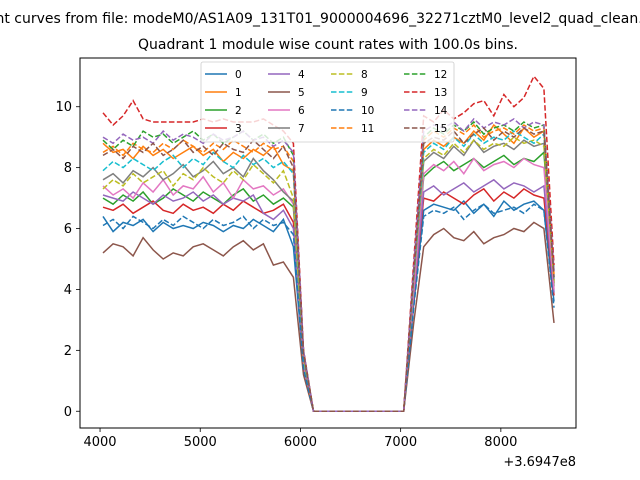  I want to click on legend-label-6: 6, so click(301, 111).